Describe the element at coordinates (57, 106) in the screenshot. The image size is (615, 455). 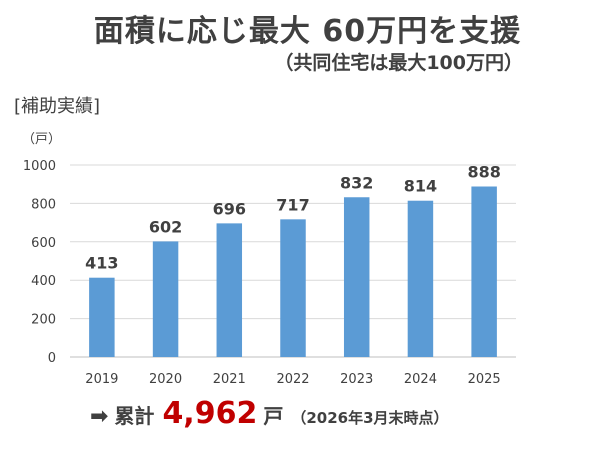
I see `section-label: [補助実績]` at that location.